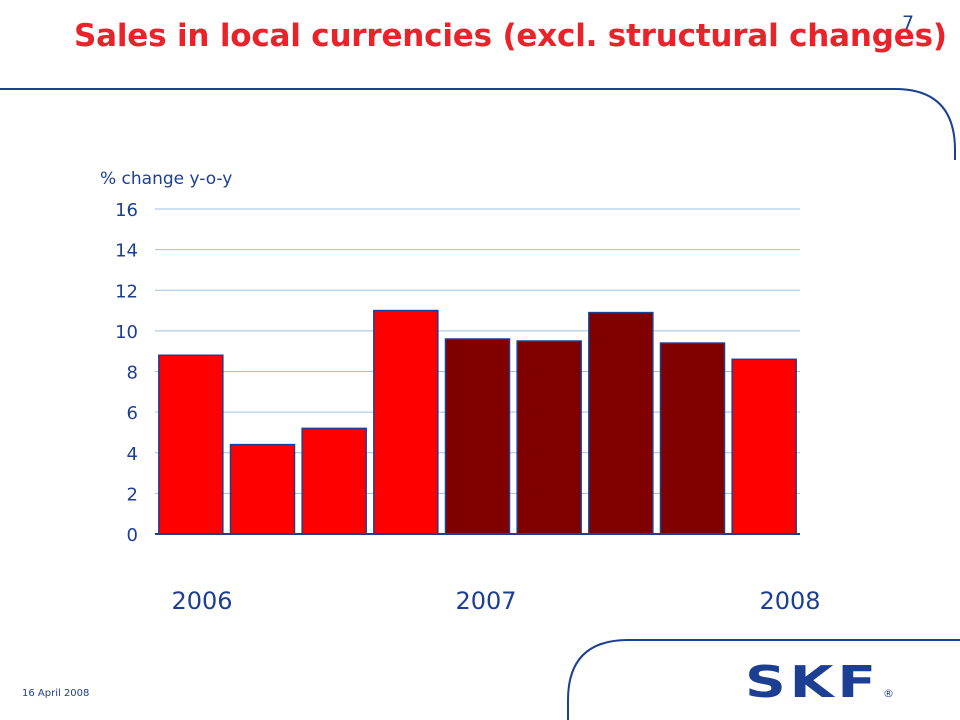 The width and height of the screenshot is (960, 720). What do you see at coordinates (56, 693) in the screenshot?
I see `footer-date: 16 April 2008` at bounding box center [56, 693].